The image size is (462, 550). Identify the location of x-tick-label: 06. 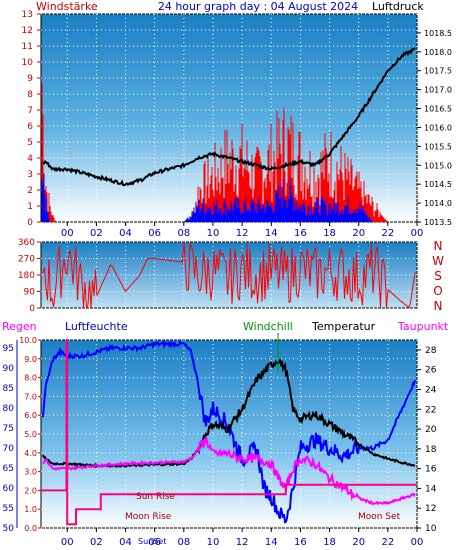
(154, 233).